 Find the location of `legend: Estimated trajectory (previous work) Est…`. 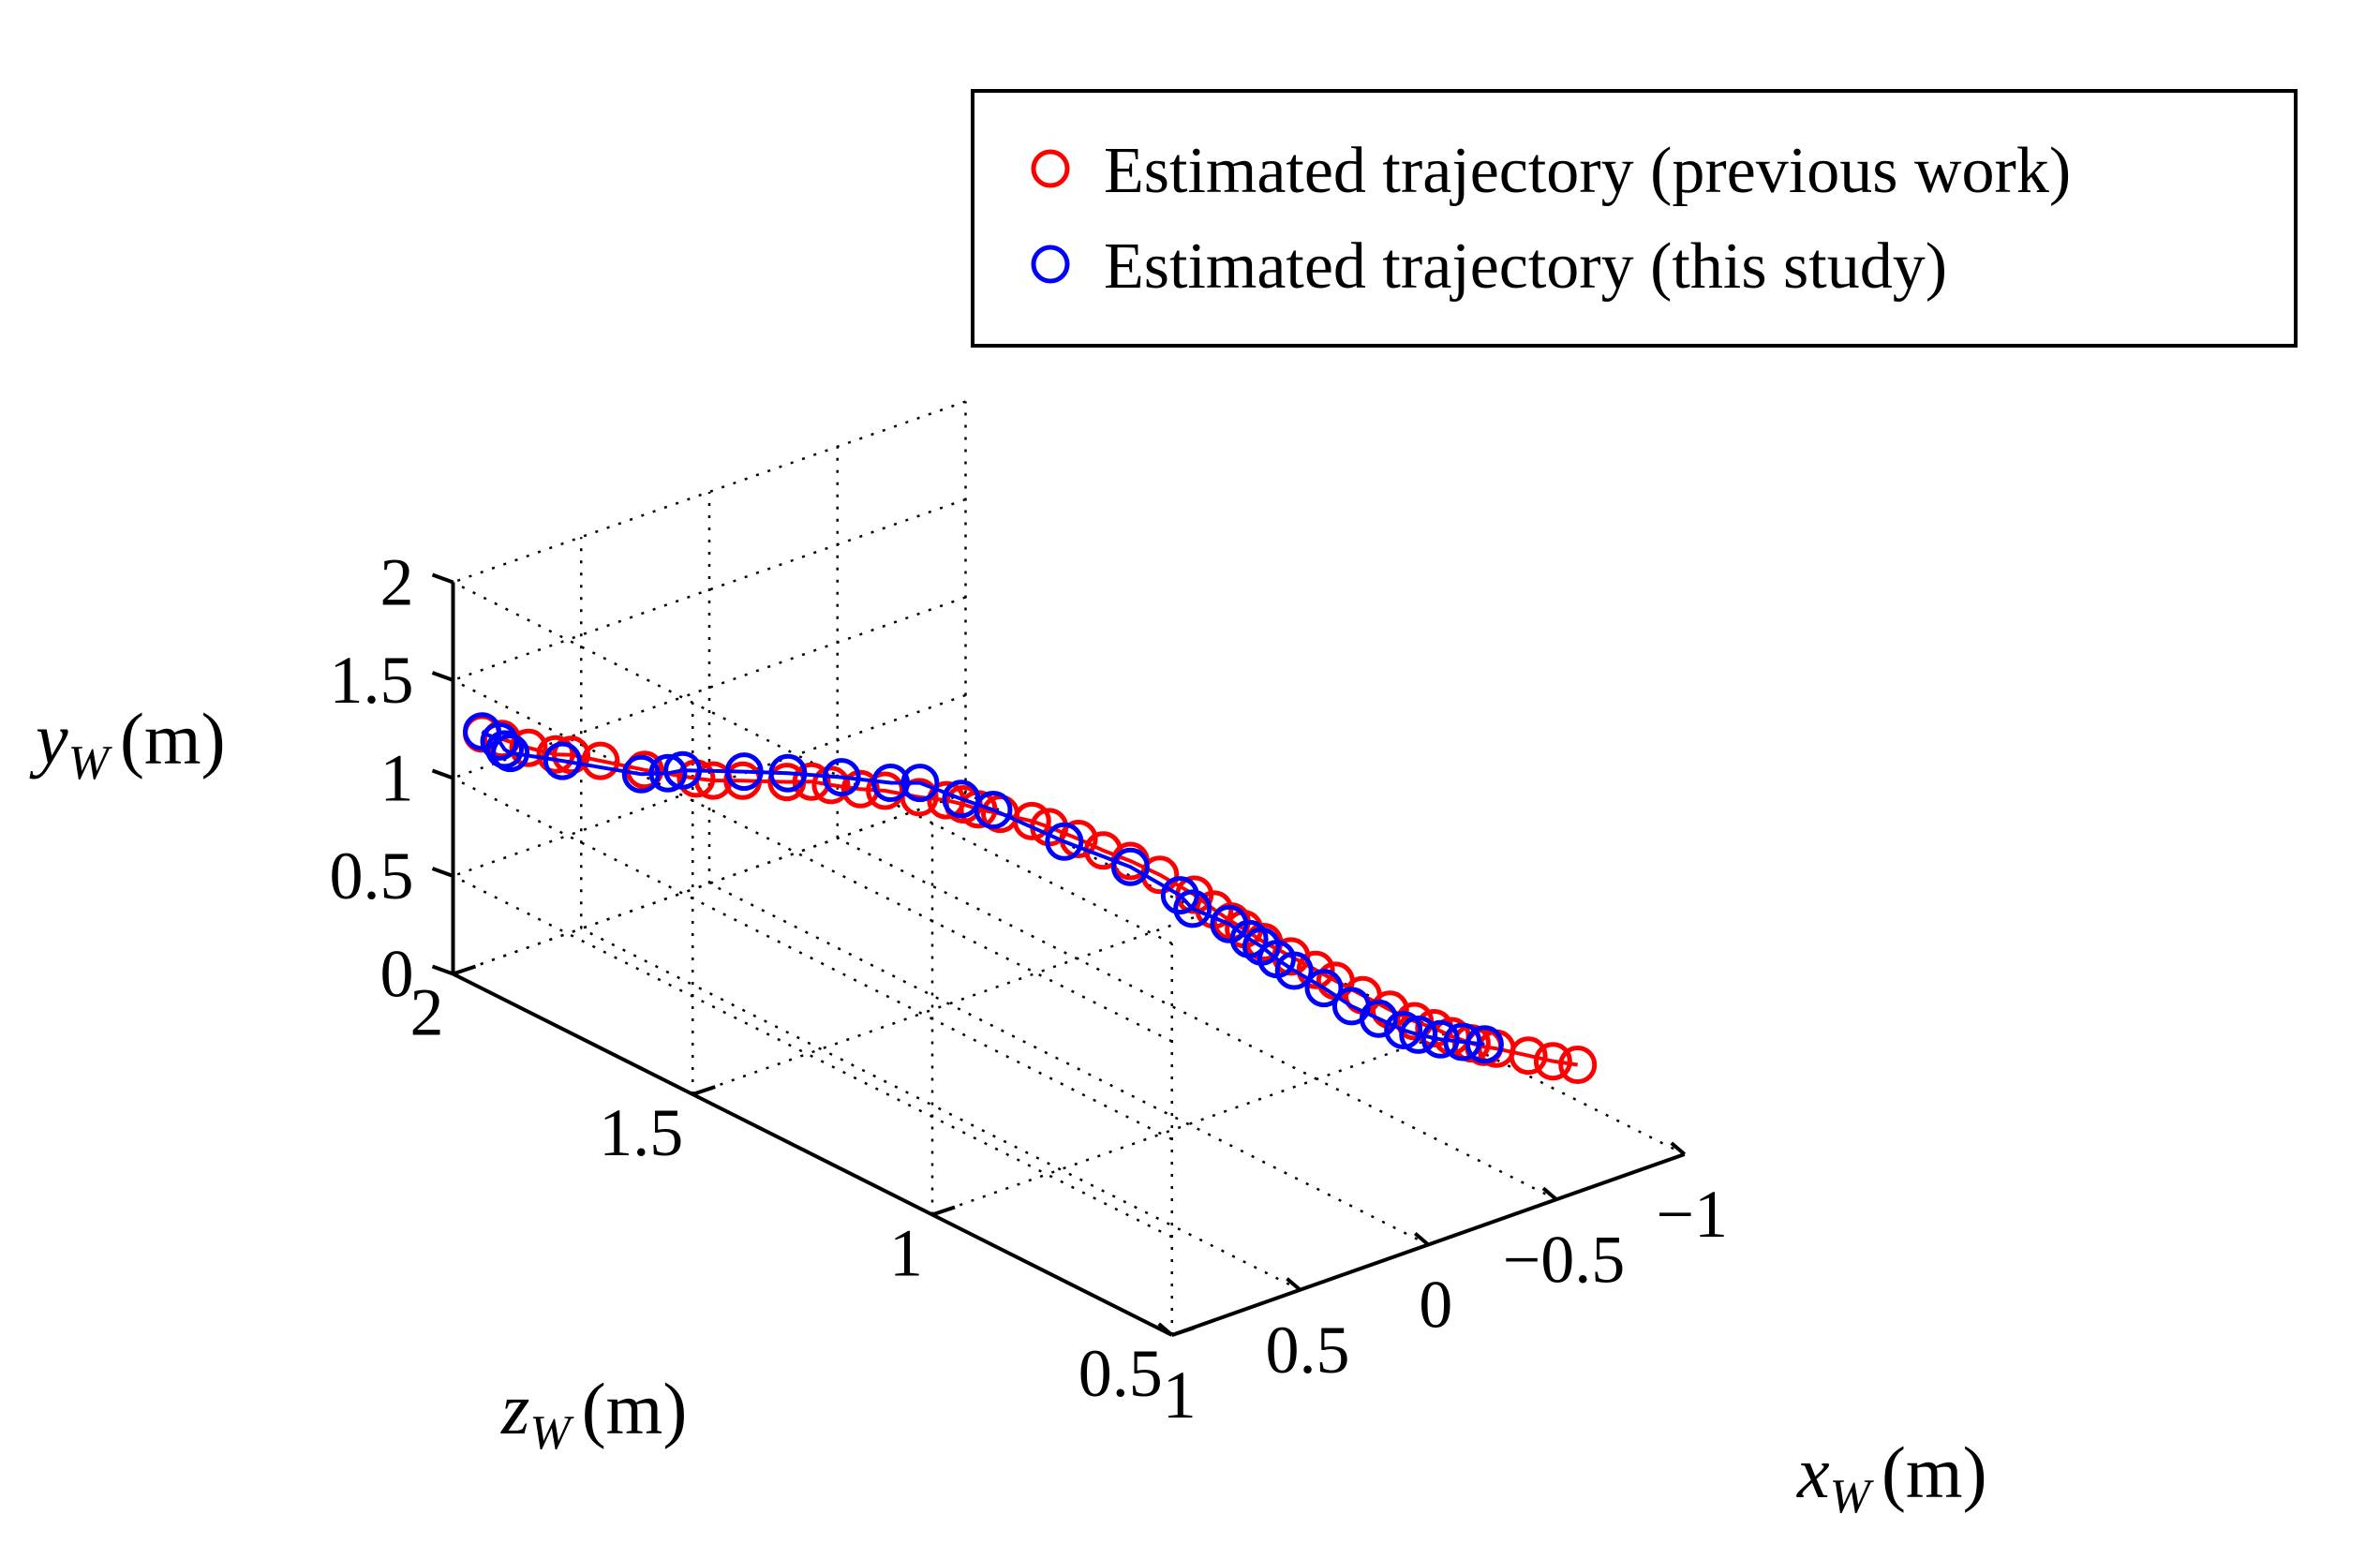

legend: Estimated trajectory (previous work) Est… is located at coordinates (1634, 218).